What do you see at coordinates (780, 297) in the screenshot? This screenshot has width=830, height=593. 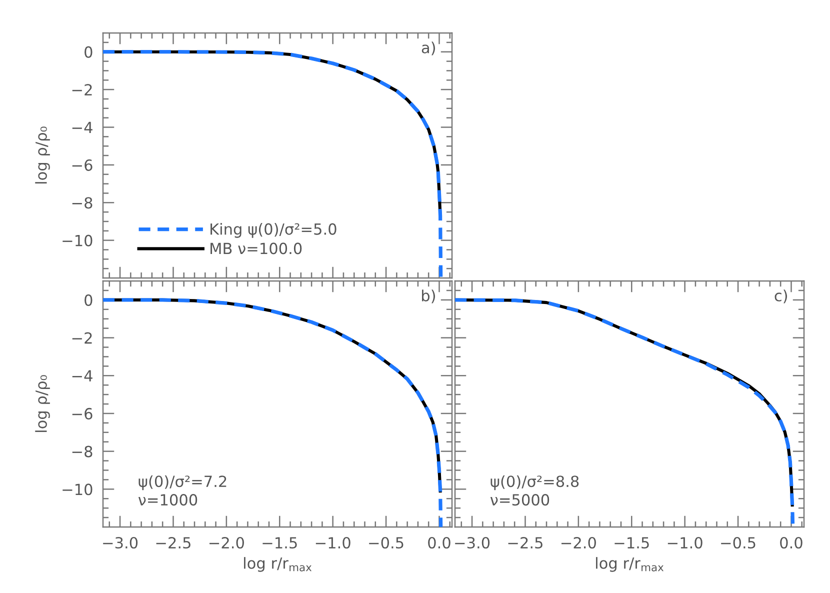 I see `annotation: c)` at bounding box center [780, 297].